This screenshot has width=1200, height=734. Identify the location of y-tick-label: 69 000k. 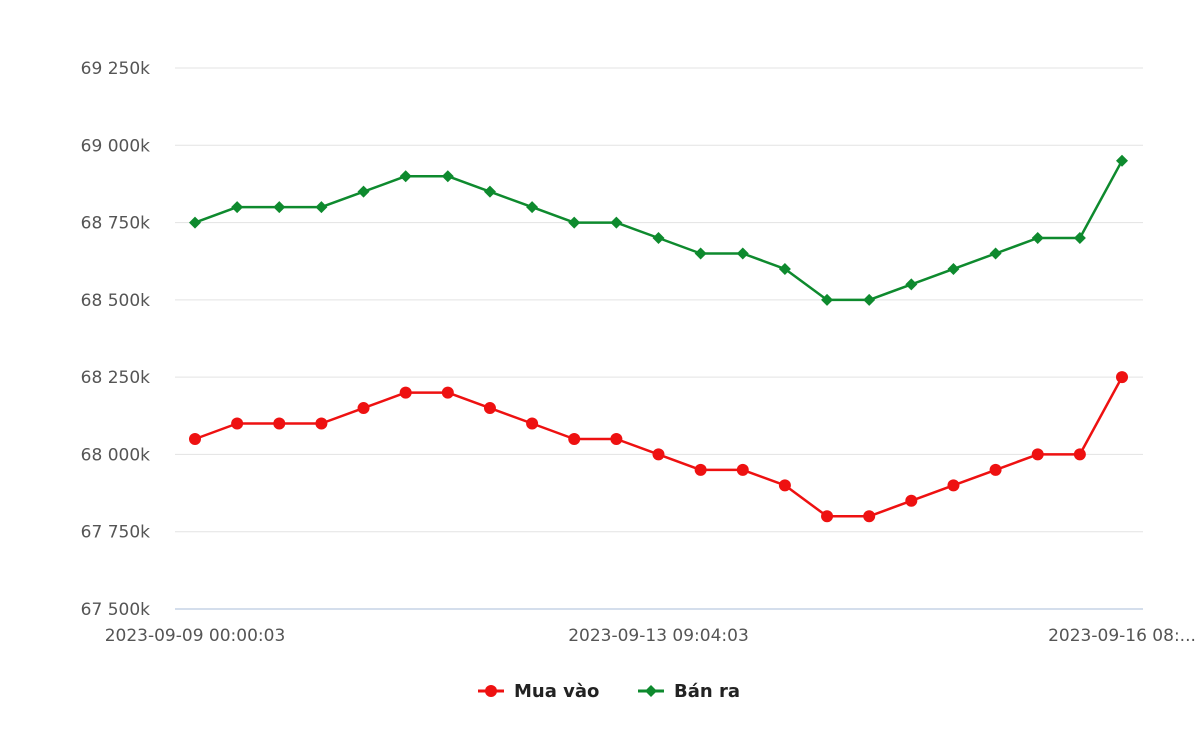
(115, 146).